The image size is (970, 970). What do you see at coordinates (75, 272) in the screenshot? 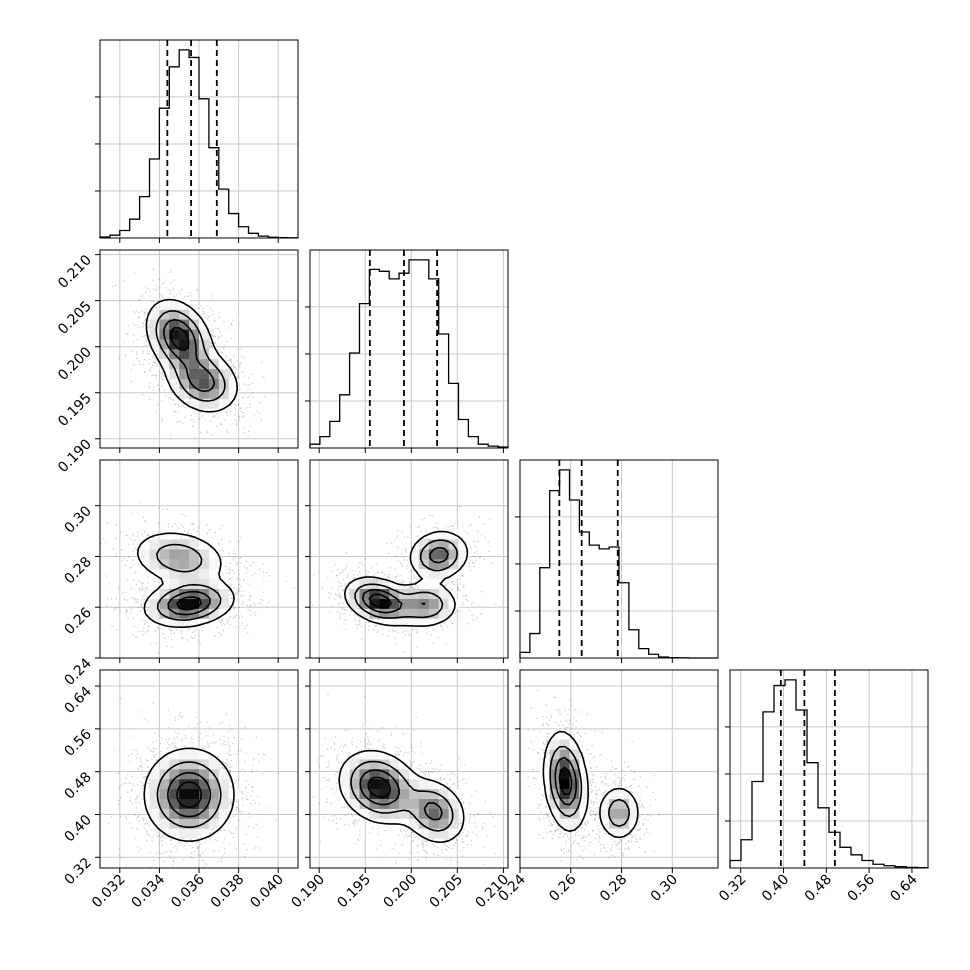
I see `ytick-label-1-4: 0.210` at bounding box center [75, 272].